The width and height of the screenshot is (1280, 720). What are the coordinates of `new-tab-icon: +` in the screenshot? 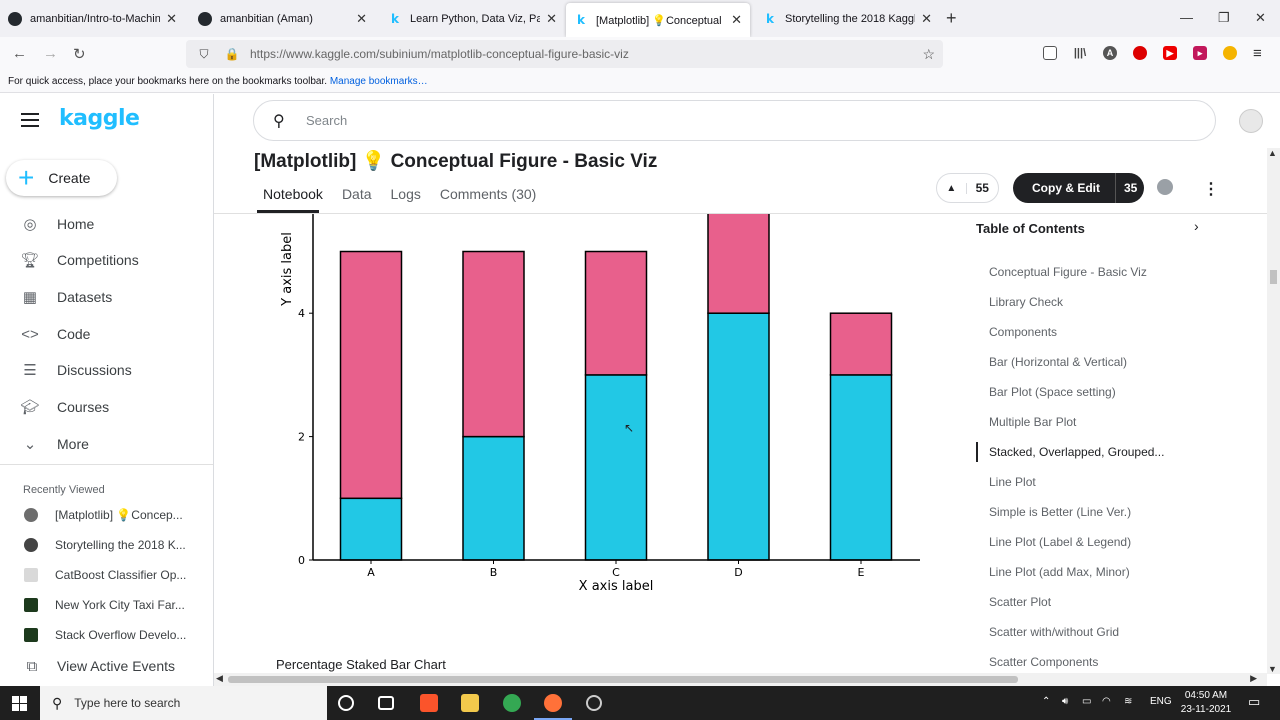 It's located at (951, 18).